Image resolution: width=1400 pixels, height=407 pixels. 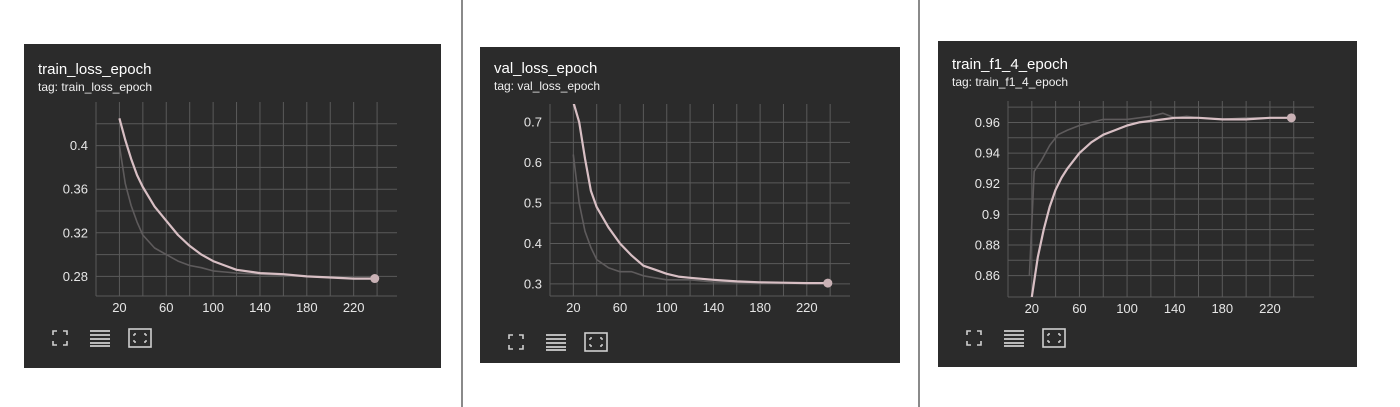 What do you see at coordinates (533, 122) in the screenshot?
I see `y-tick-label: 0.7` at bounding box center [533, 122].